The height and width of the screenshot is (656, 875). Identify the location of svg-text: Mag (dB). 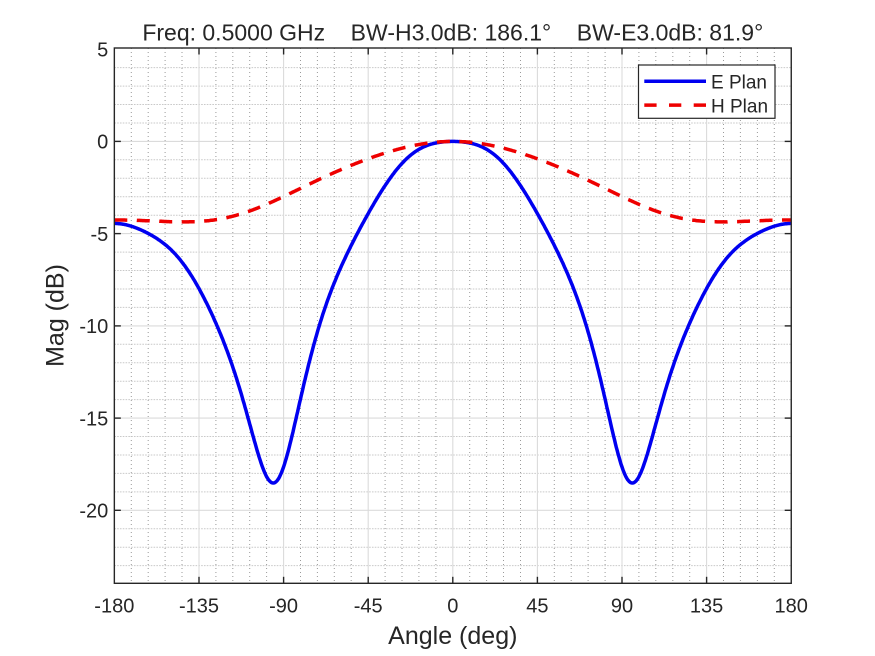
(56, 315).